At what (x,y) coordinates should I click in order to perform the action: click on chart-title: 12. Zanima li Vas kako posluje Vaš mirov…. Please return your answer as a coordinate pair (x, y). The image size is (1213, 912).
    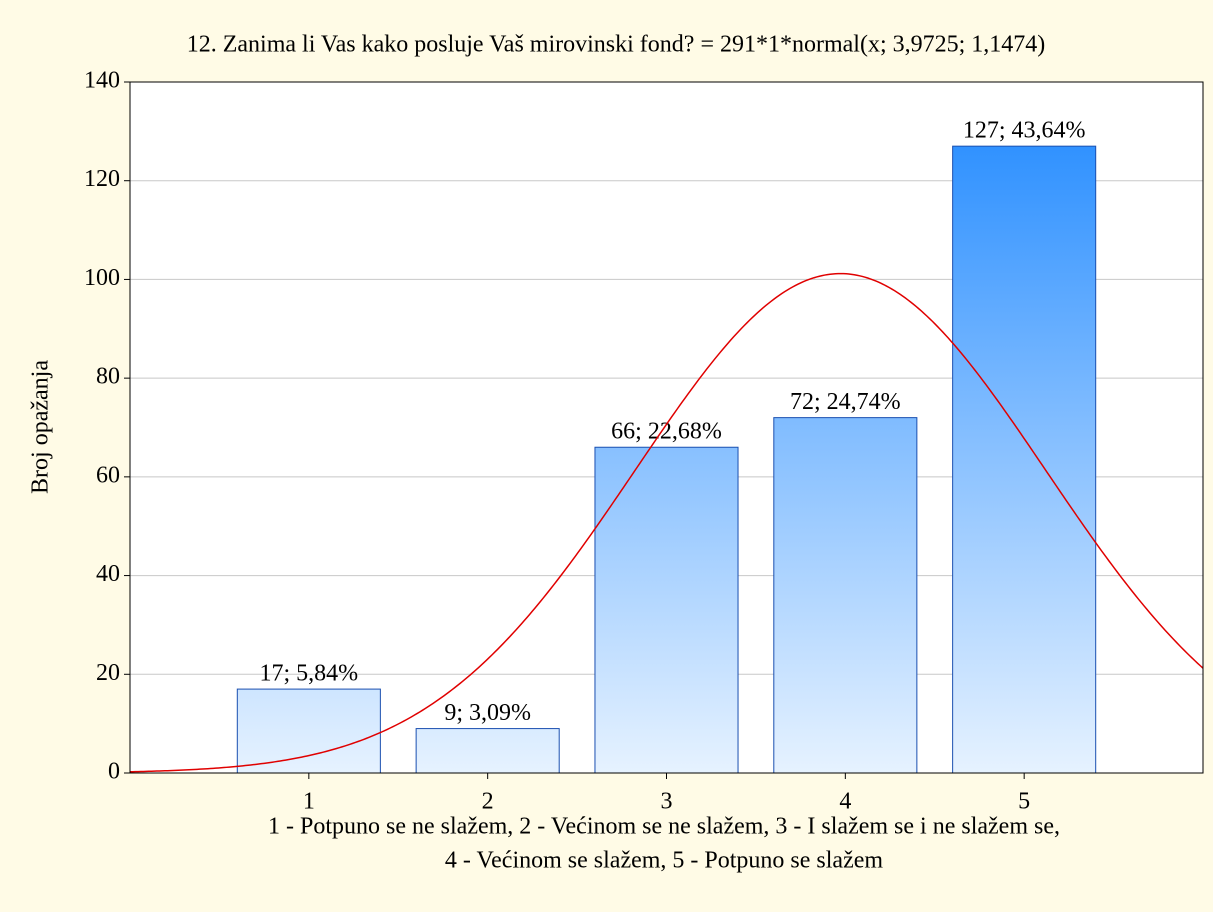
    Looking at the image, I should click on (616, 45).